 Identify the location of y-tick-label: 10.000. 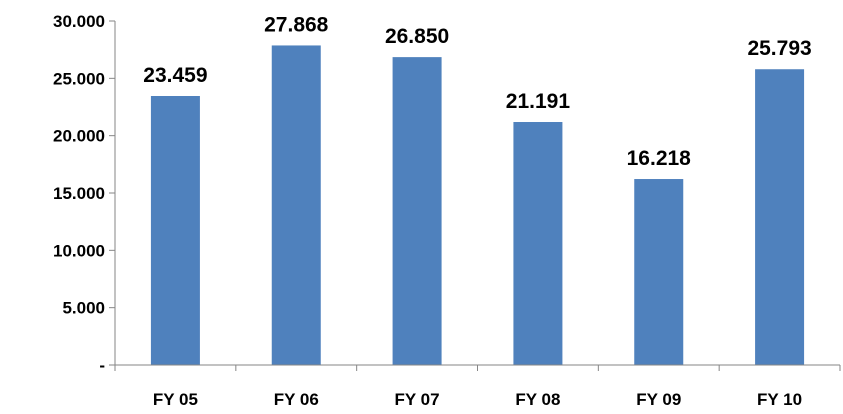
(79, 250).